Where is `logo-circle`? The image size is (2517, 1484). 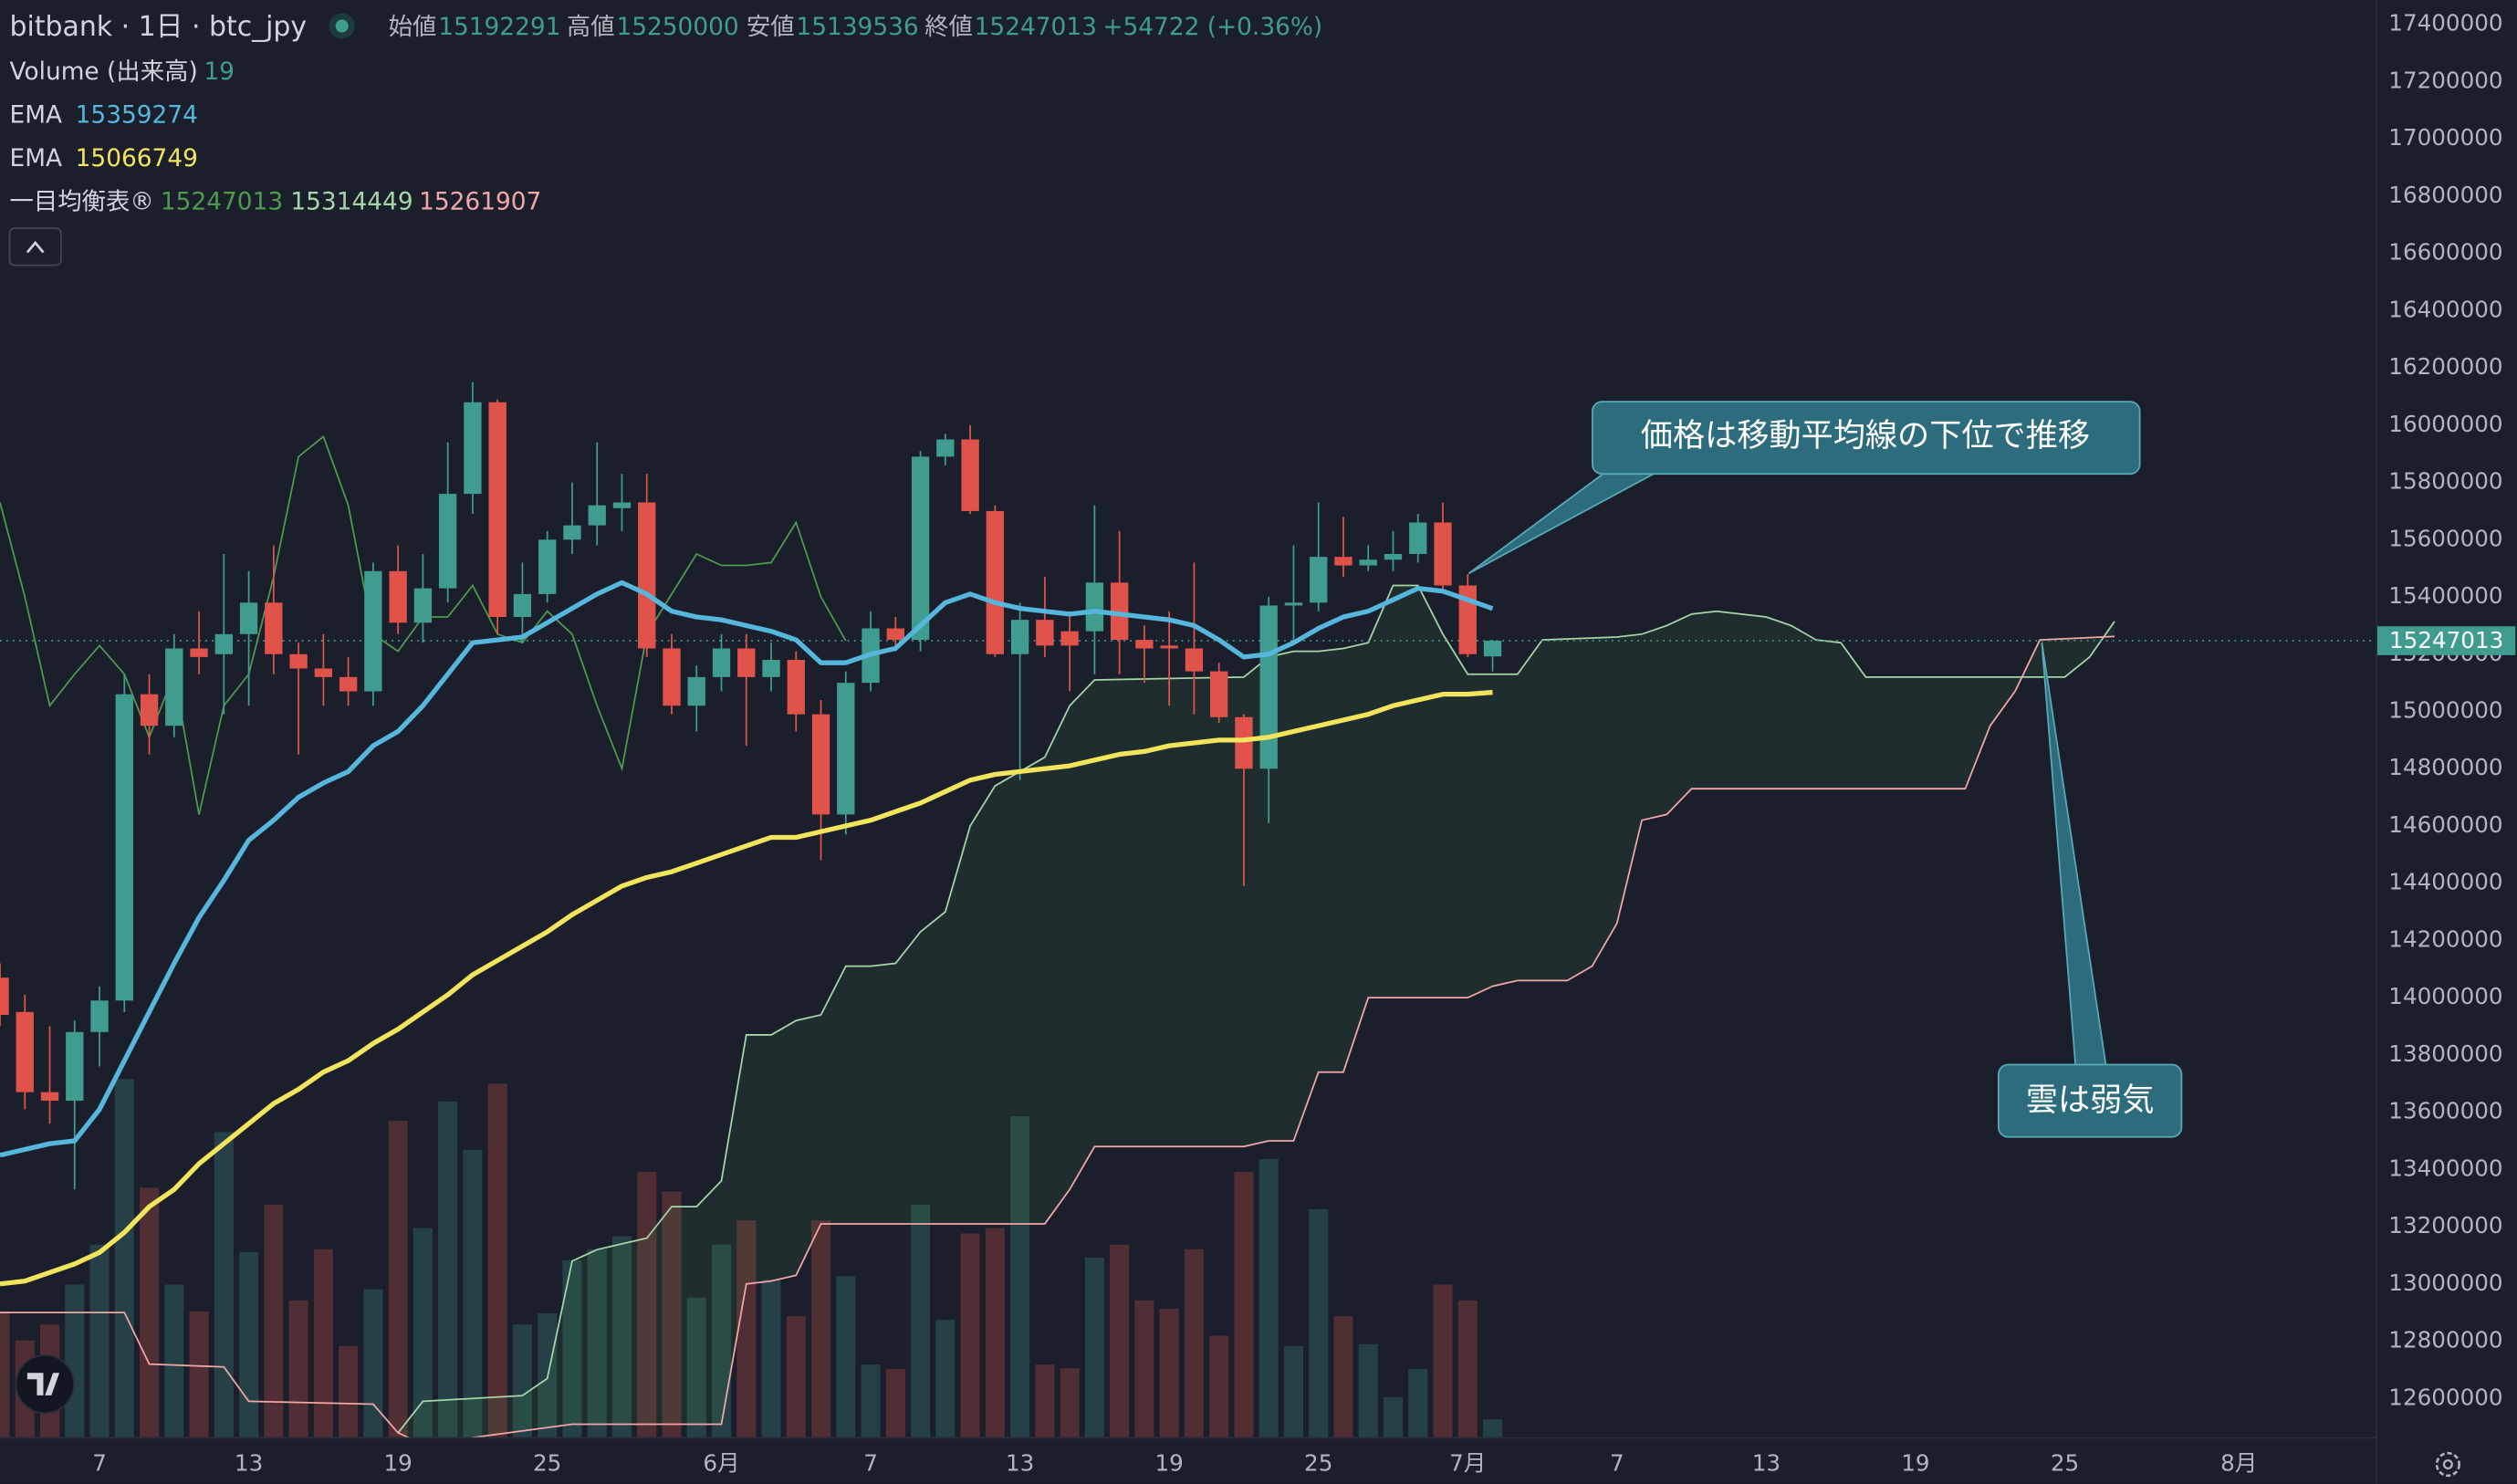
logo-circle is located at coordinates (45, 1384).